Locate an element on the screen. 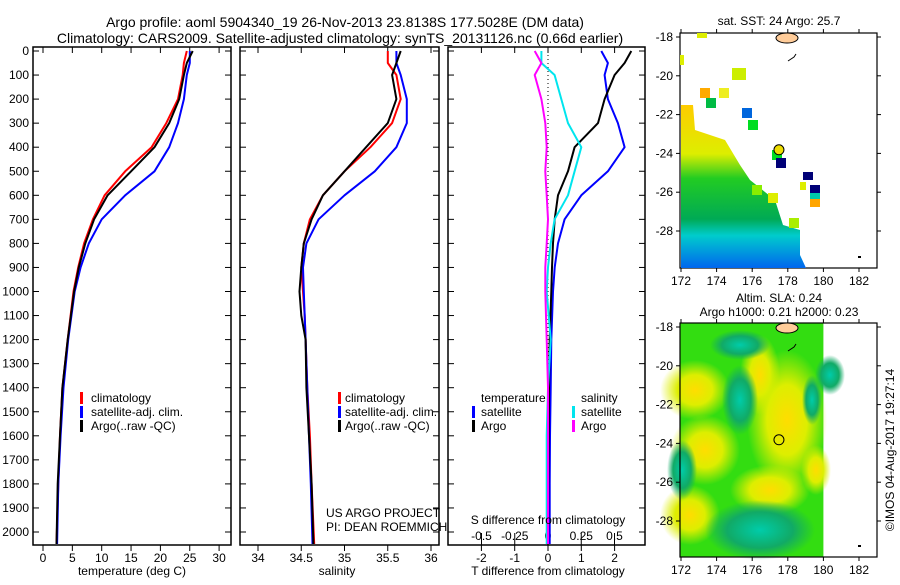  x-tick-label: -1 is located at coordinates (514, 558).